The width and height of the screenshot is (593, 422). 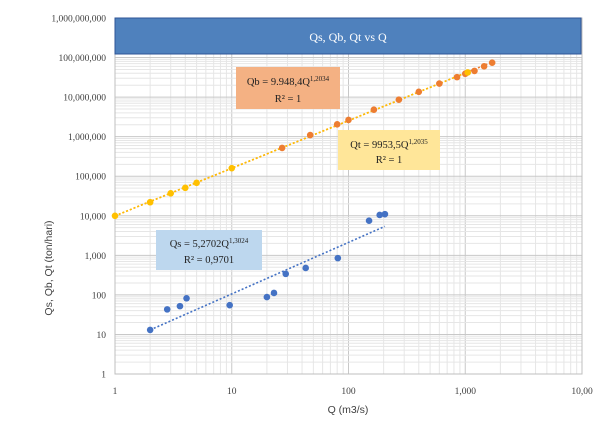 I want to click on qb-equation-box, so click(x=288, y=88).